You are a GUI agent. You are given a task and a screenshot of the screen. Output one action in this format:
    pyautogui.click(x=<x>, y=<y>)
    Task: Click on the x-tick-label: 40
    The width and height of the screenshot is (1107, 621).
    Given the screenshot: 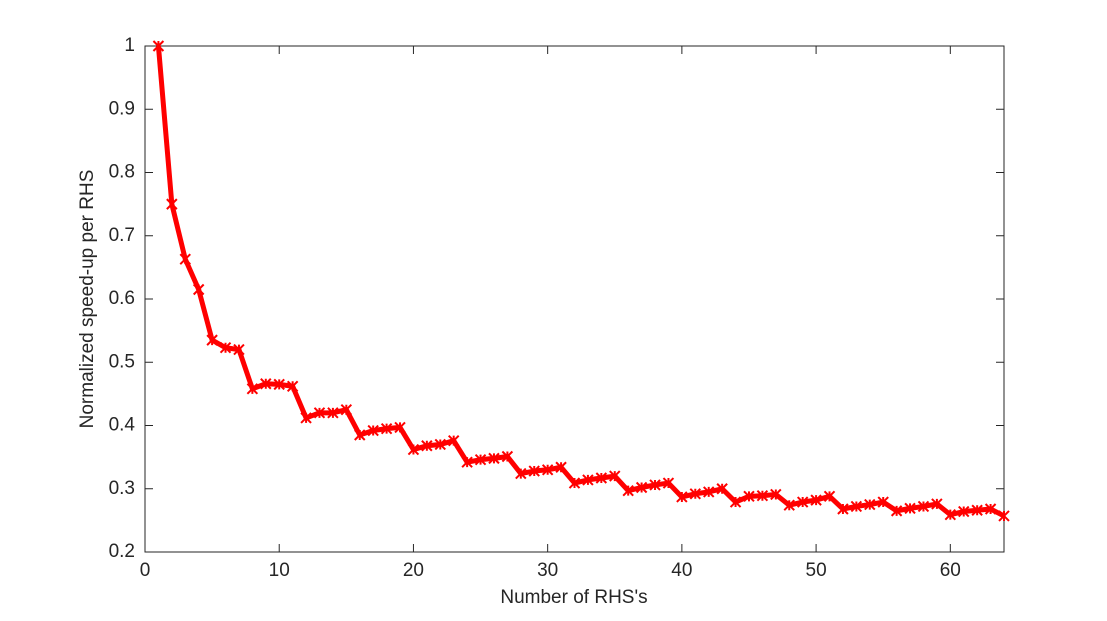 What is the action you would take?
    pyautogui.click(x=681, y=570)
    